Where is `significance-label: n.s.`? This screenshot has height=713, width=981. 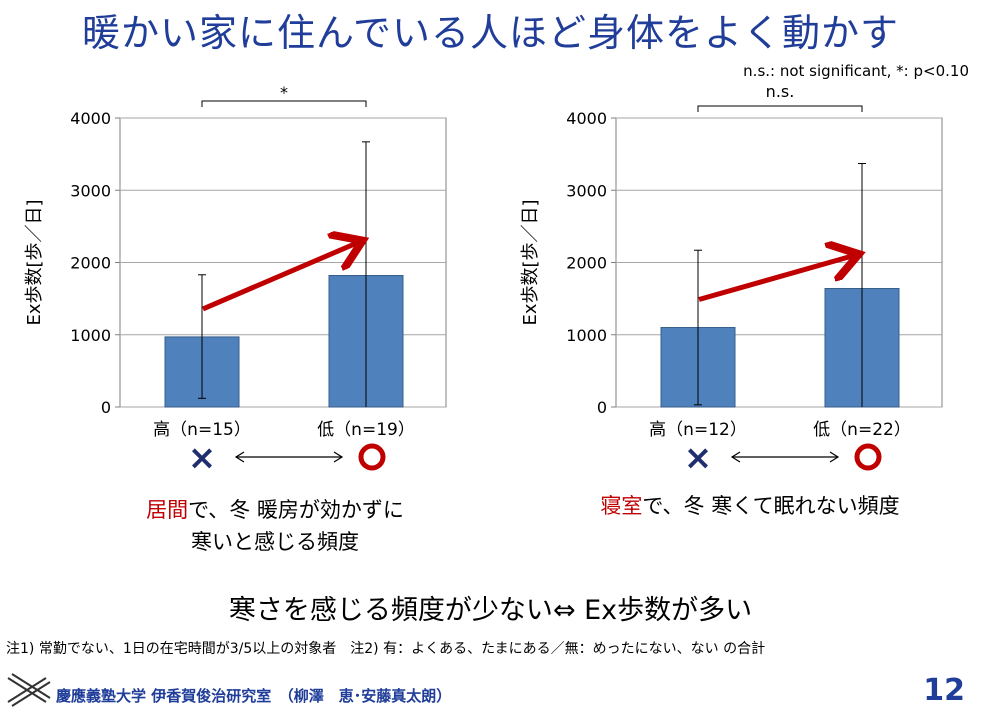
significance-label: n.s. is located at coordinates (780, 91).